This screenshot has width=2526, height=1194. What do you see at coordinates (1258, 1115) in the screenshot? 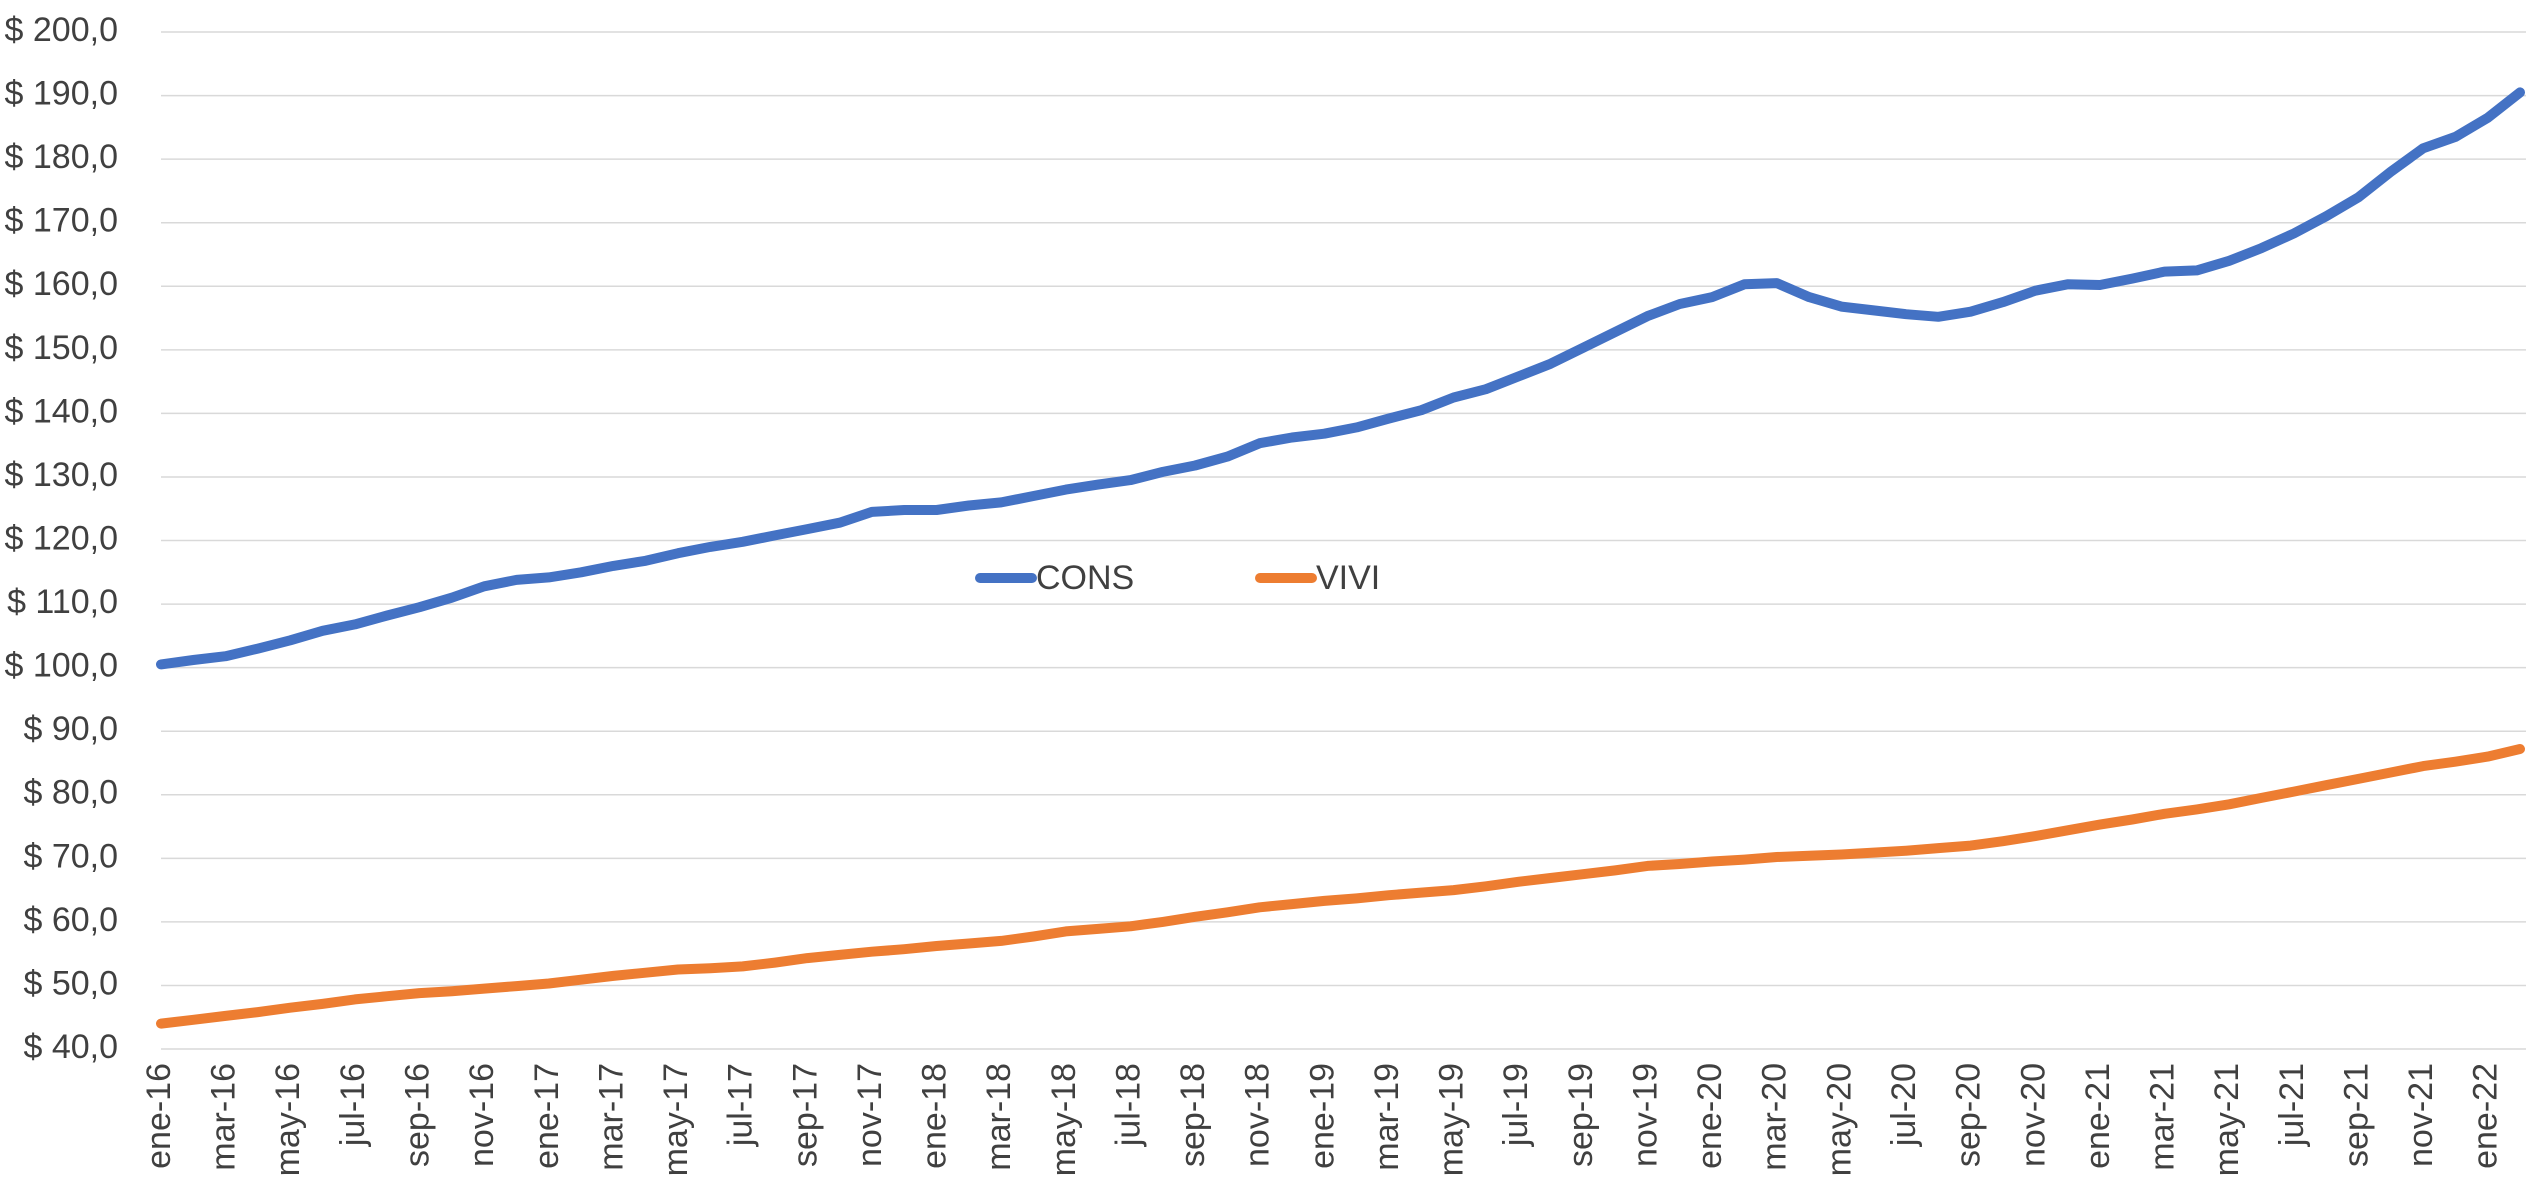
I see `x-tick-label: nov-18` at bounding box center [1258, 1115].